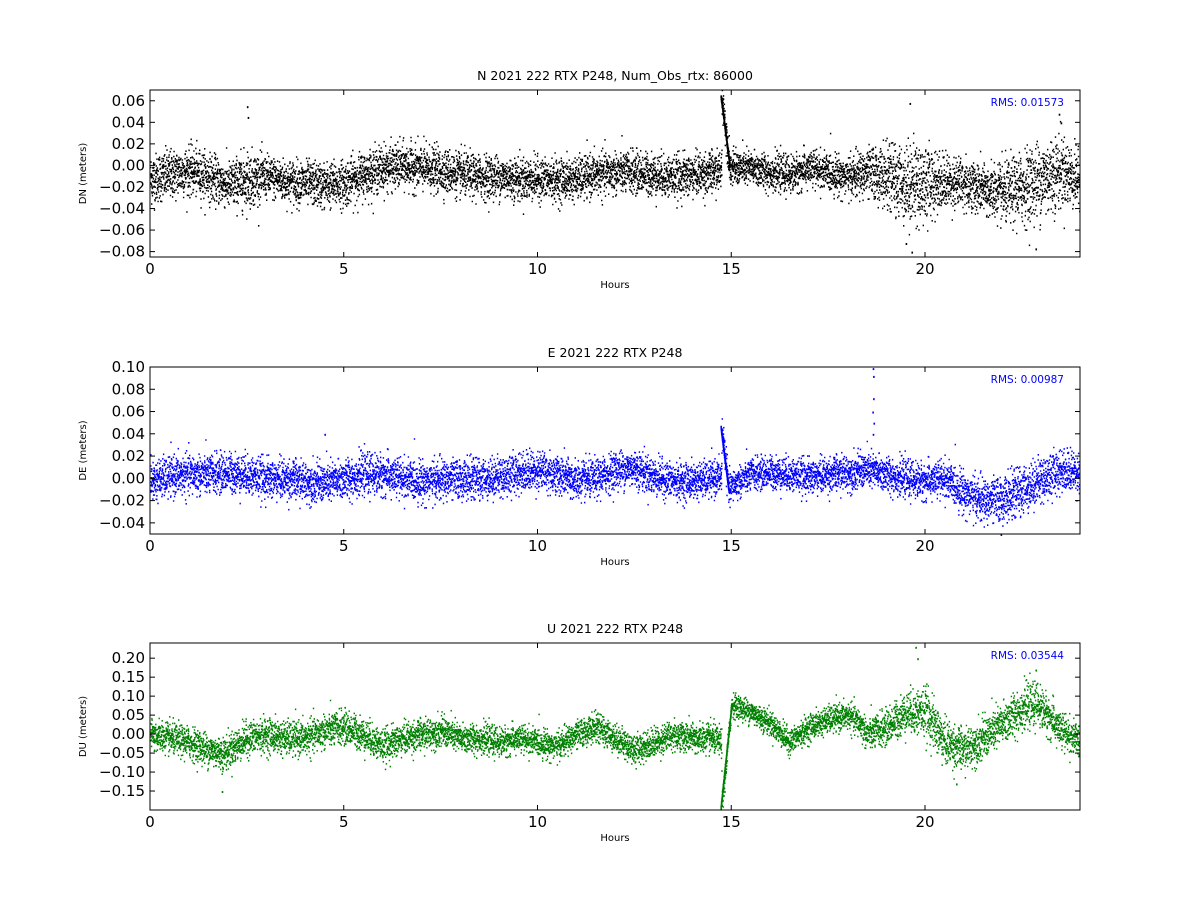  I want to click on y-axis-label: DE (meters), so click(83, 450).